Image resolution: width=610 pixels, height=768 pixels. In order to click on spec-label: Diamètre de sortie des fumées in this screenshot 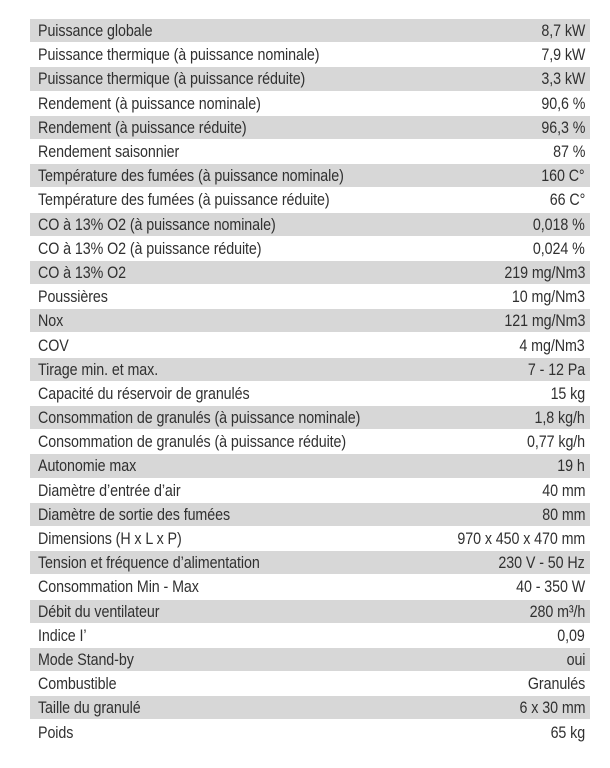, I will do `click(134, 514)`.